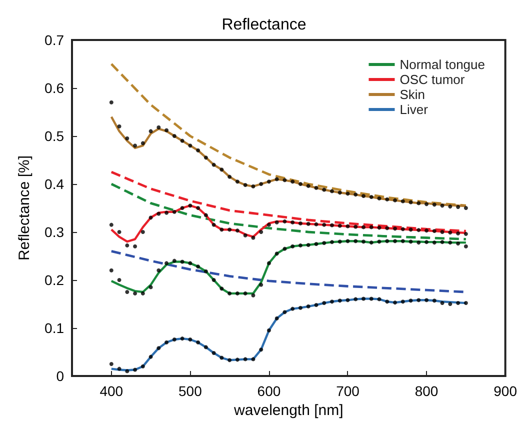 This screenshot has height=436, width=528. Describe the element at coordinates (414, 109) in the screenshot. I see `legend-label: Liver` at that location.